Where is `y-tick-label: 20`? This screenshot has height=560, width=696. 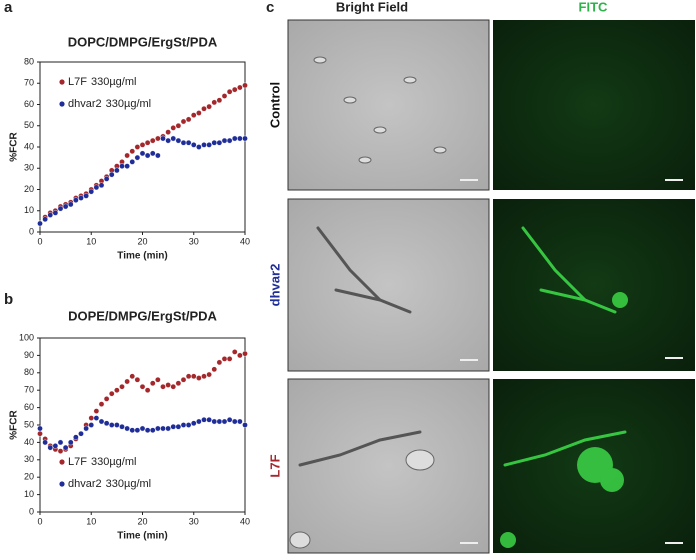 y-tick-label: 20 is located at coordinates (29, 189).